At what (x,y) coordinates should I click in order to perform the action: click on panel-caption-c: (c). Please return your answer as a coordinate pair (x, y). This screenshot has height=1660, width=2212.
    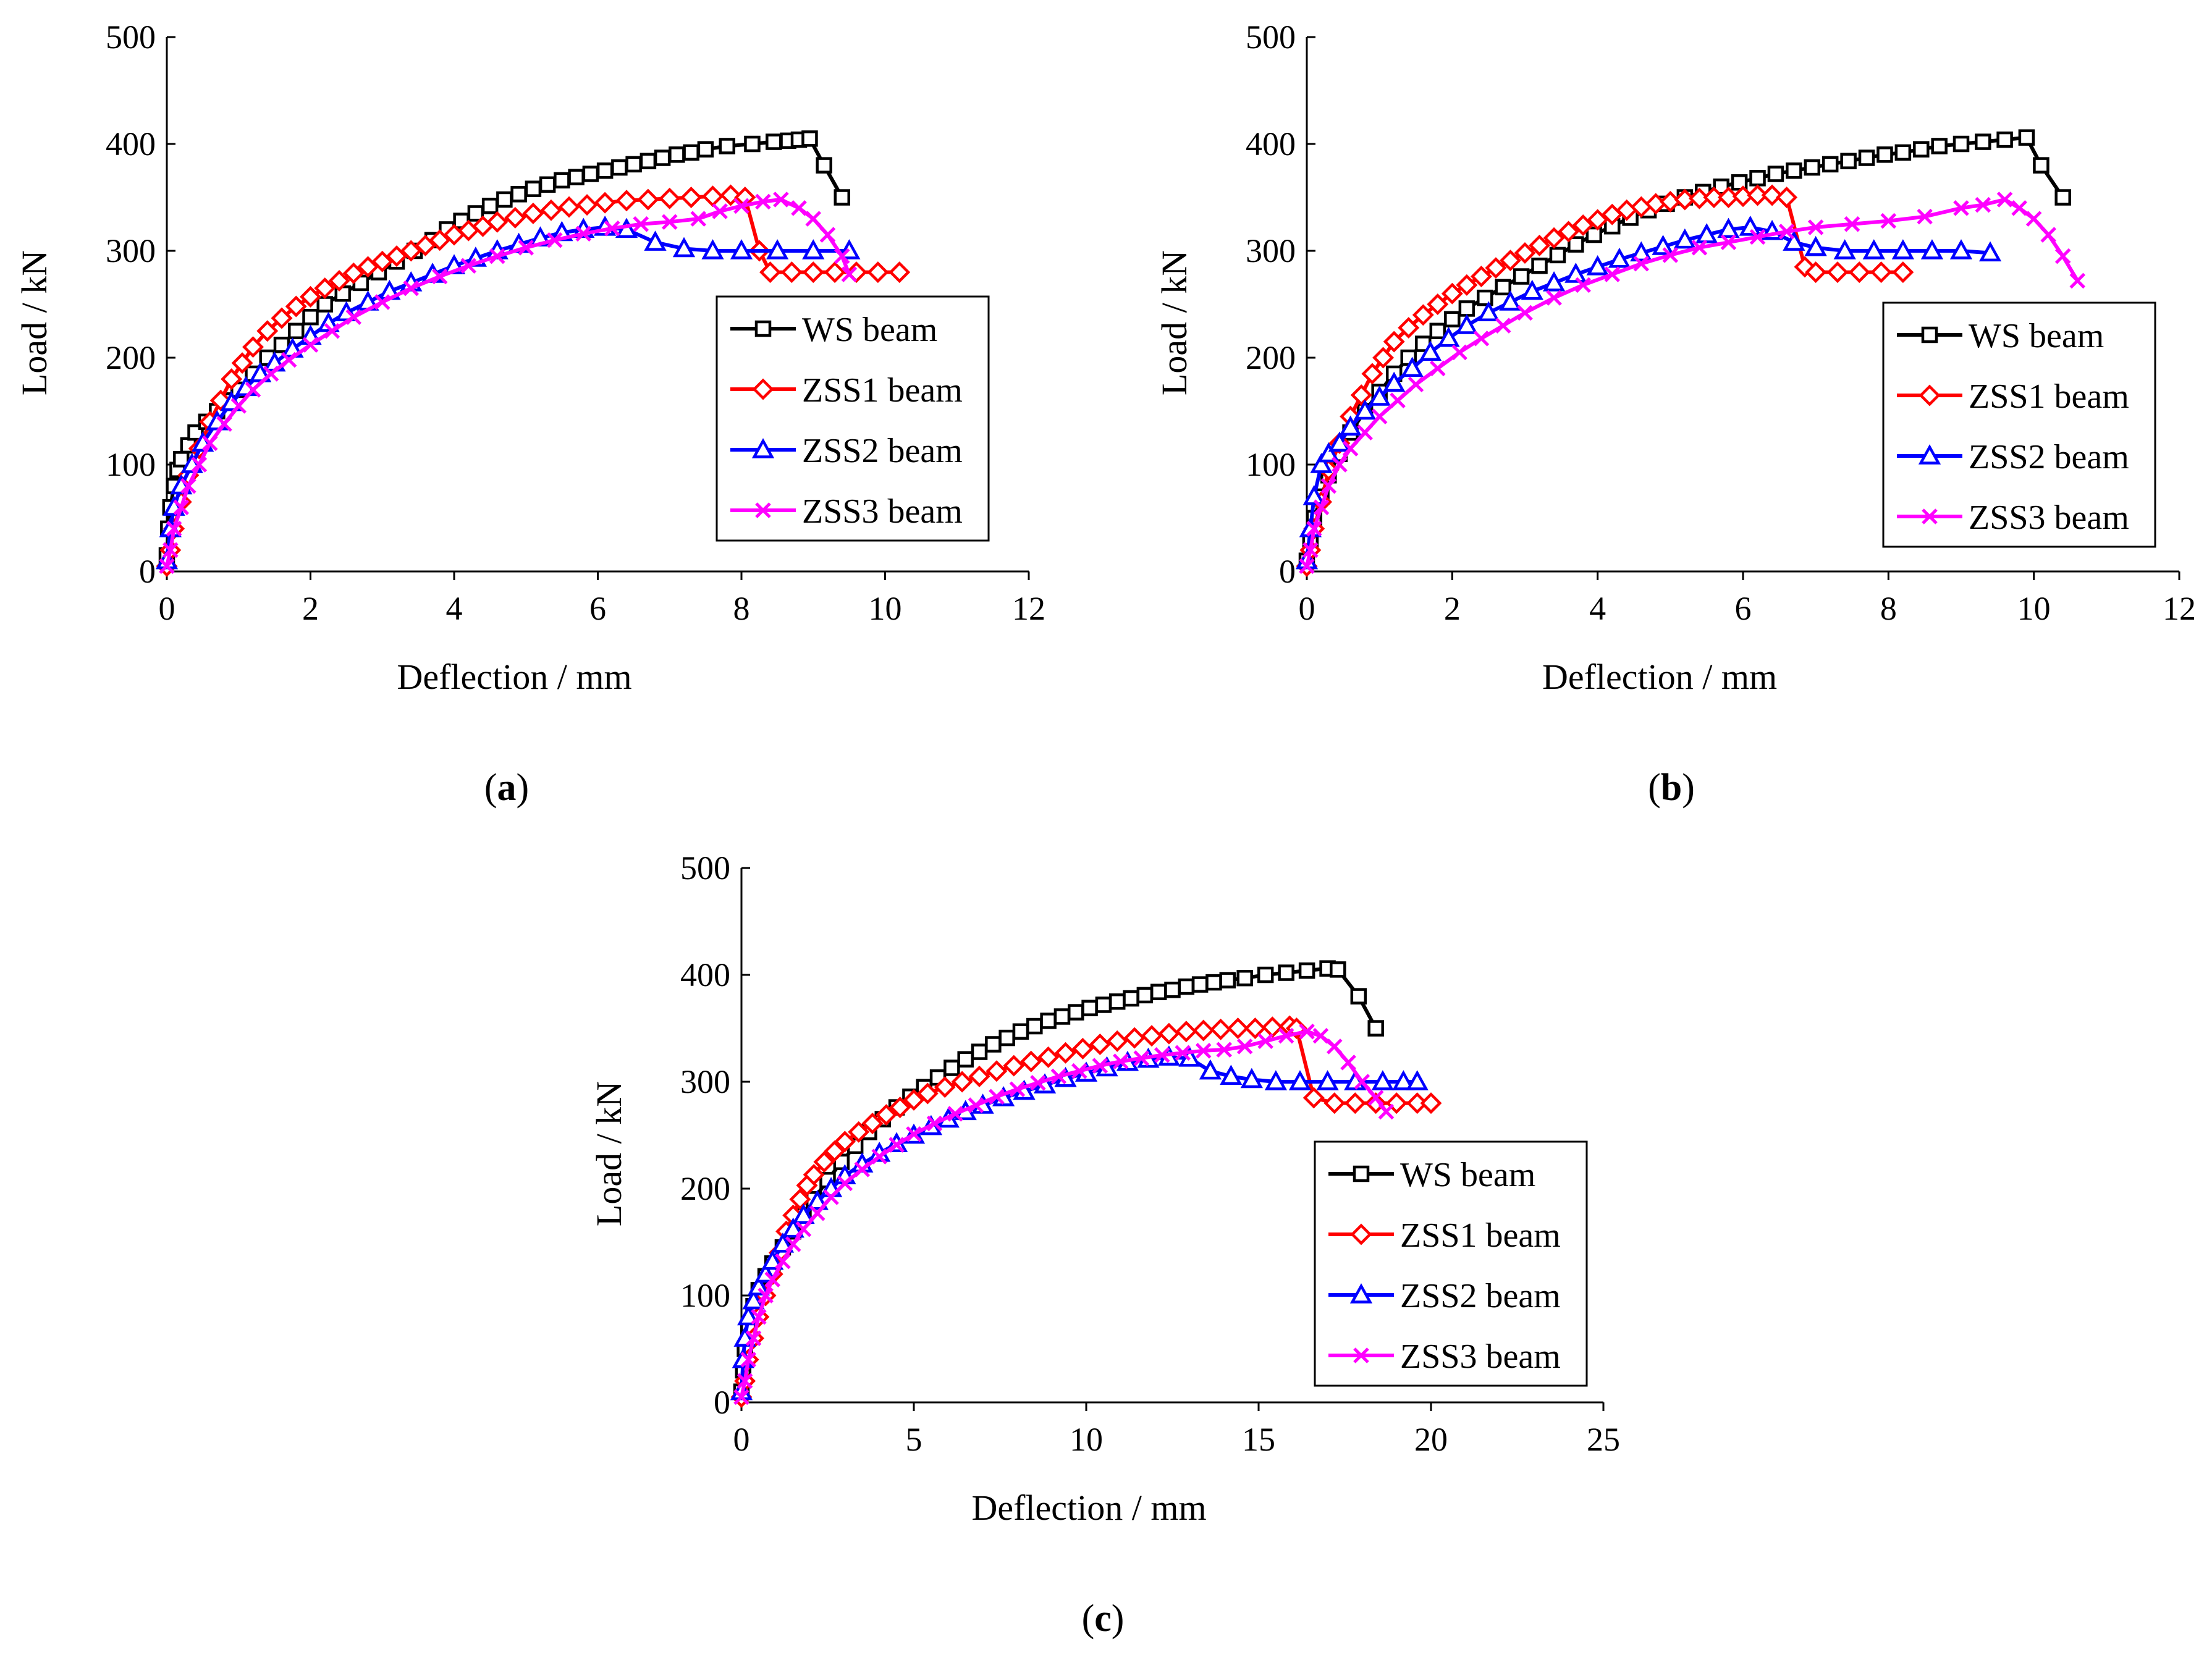
    Looking at the image, I should click on (1103, 1619).